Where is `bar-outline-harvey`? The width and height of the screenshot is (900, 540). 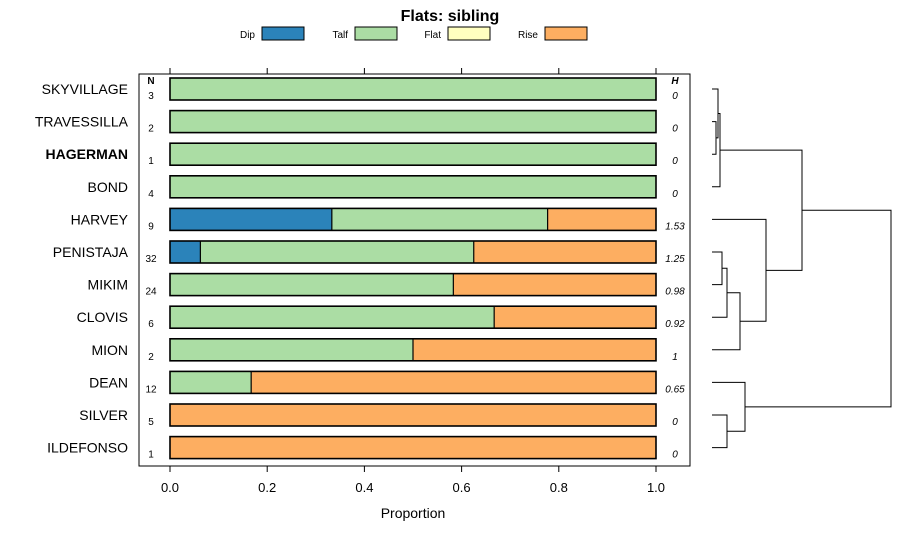
bar-outline-harvey is located at coordinates (413, 219).